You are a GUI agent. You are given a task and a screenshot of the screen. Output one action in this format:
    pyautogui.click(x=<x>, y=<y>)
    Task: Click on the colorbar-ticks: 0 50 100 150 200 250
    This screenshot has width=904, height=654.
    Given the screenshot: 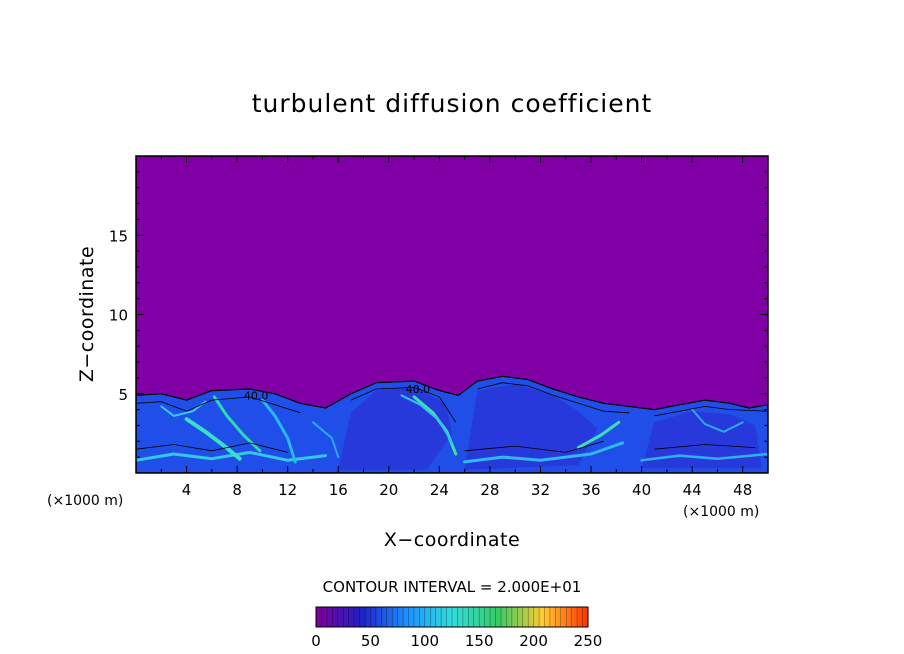 What is the action you would take?
    pyautogui.click(x=456, y=641)
    